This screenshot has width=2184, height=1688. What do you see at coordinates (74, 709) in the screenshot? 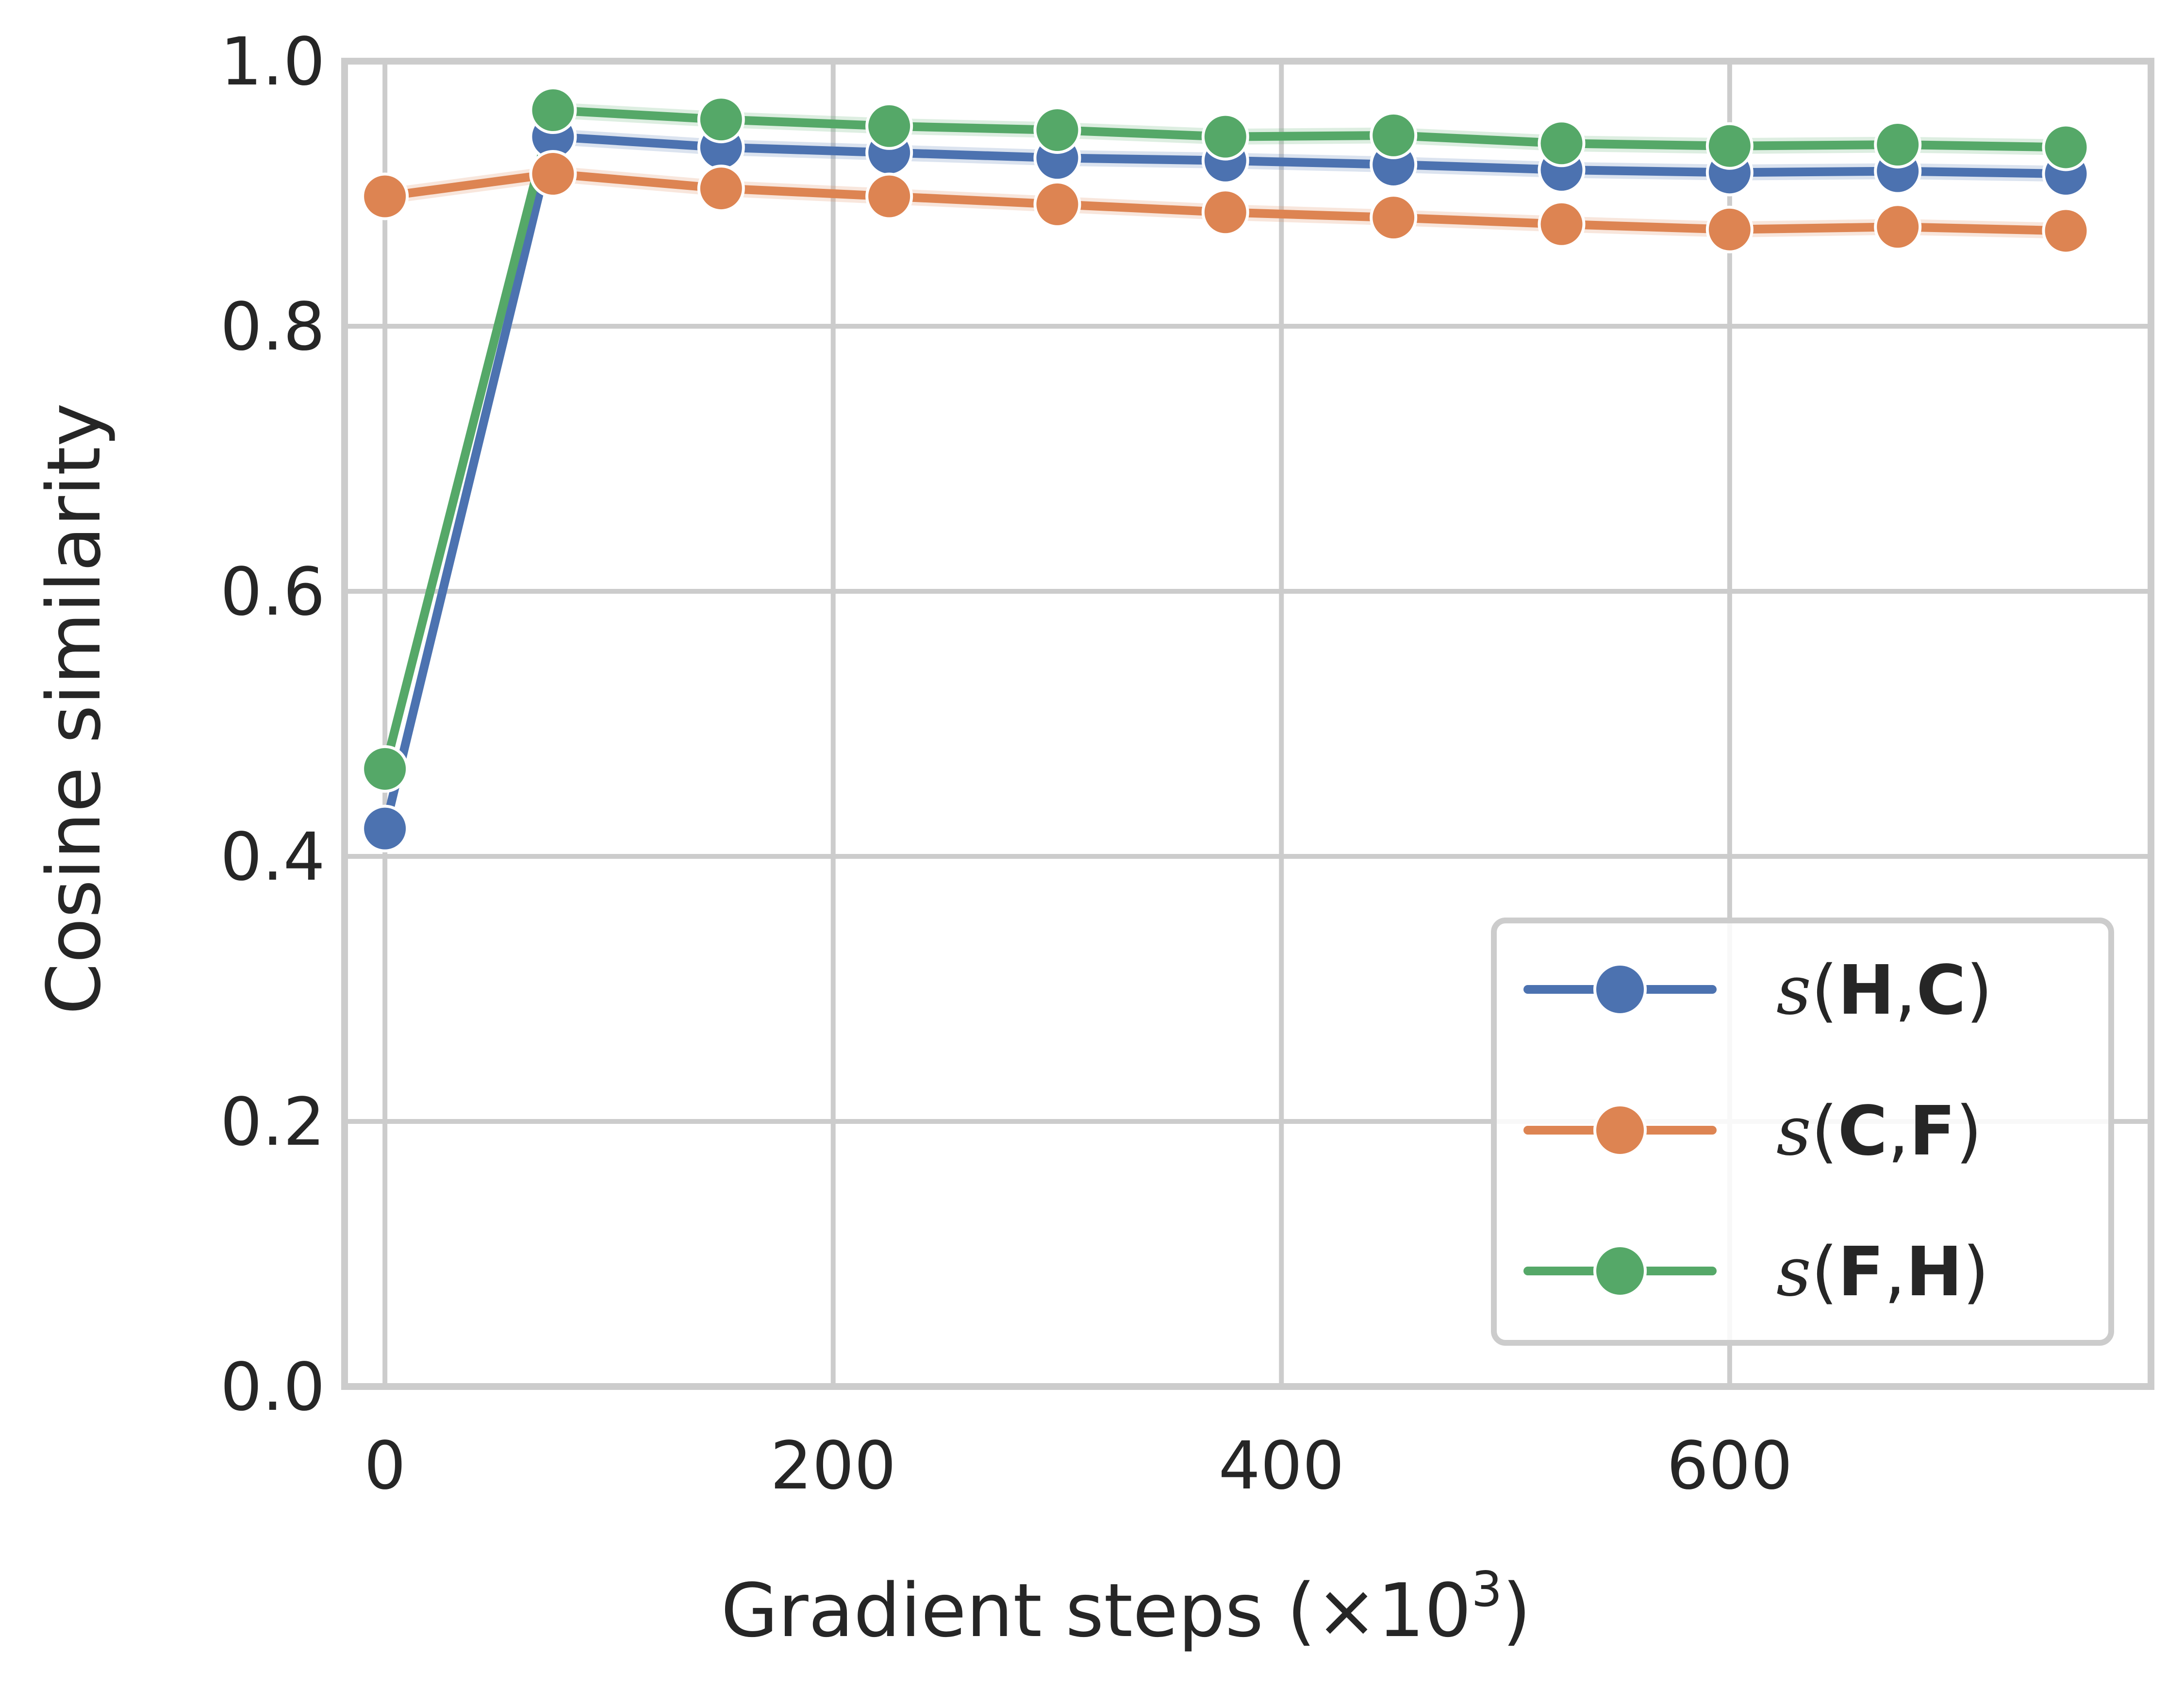
I see `y-axis-title: Cosine similarity` at bounding box center [74, 709].